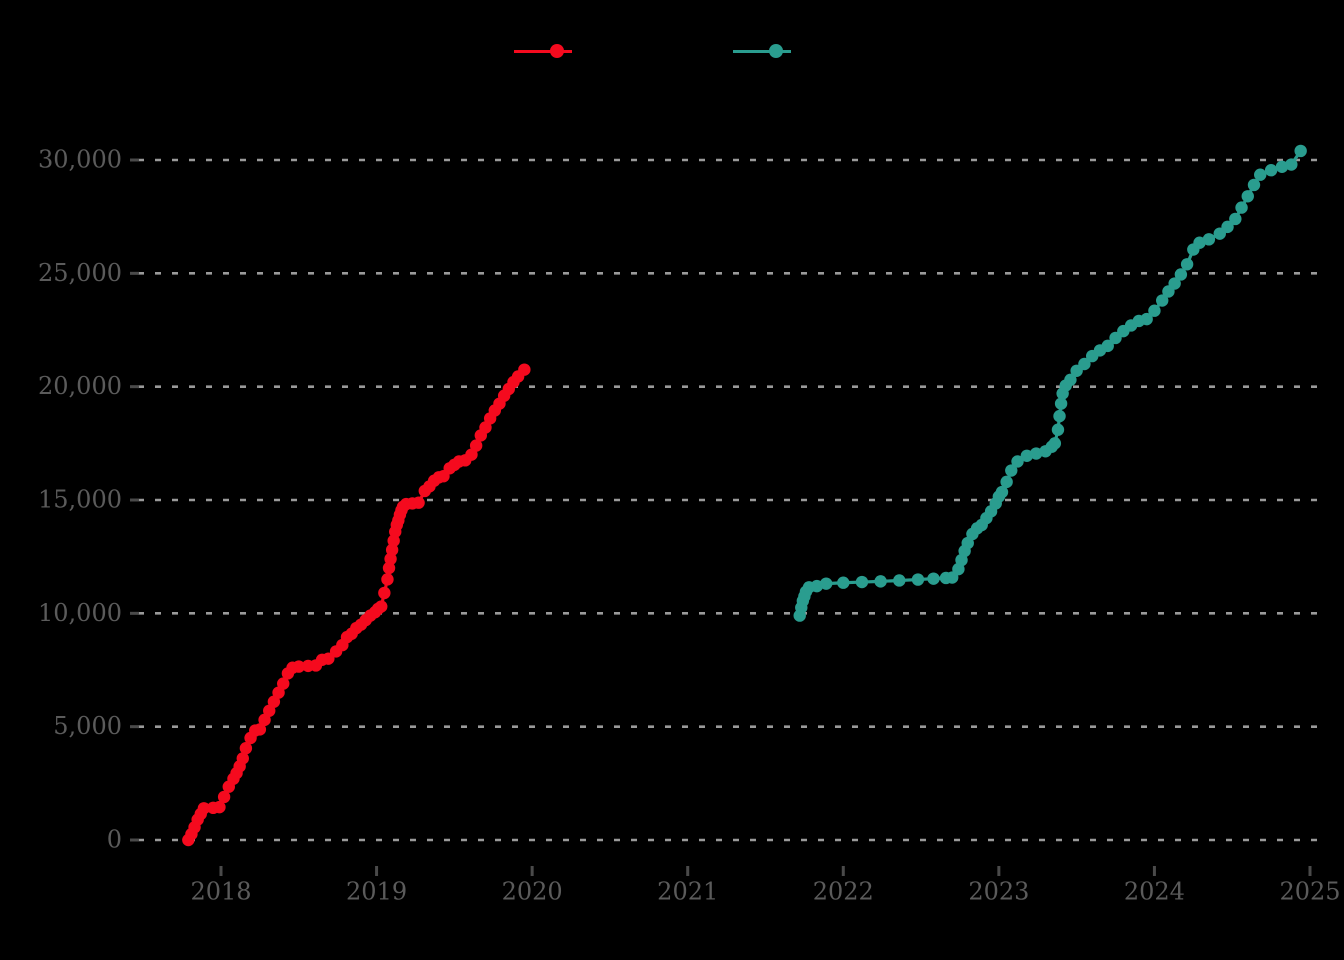 The image size is (1344, 960). I want to click on x-axis-tick-label: 2018, so click(220, 892).